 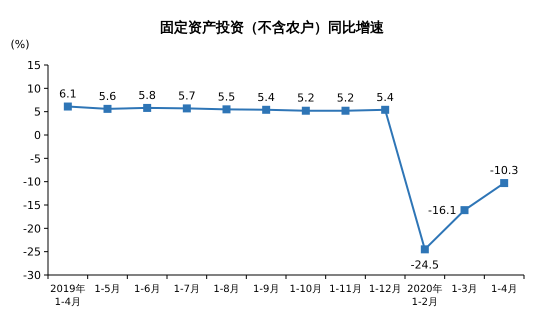 I want to click on x-tick-label: 1-5月, so click(x=107, y=289).